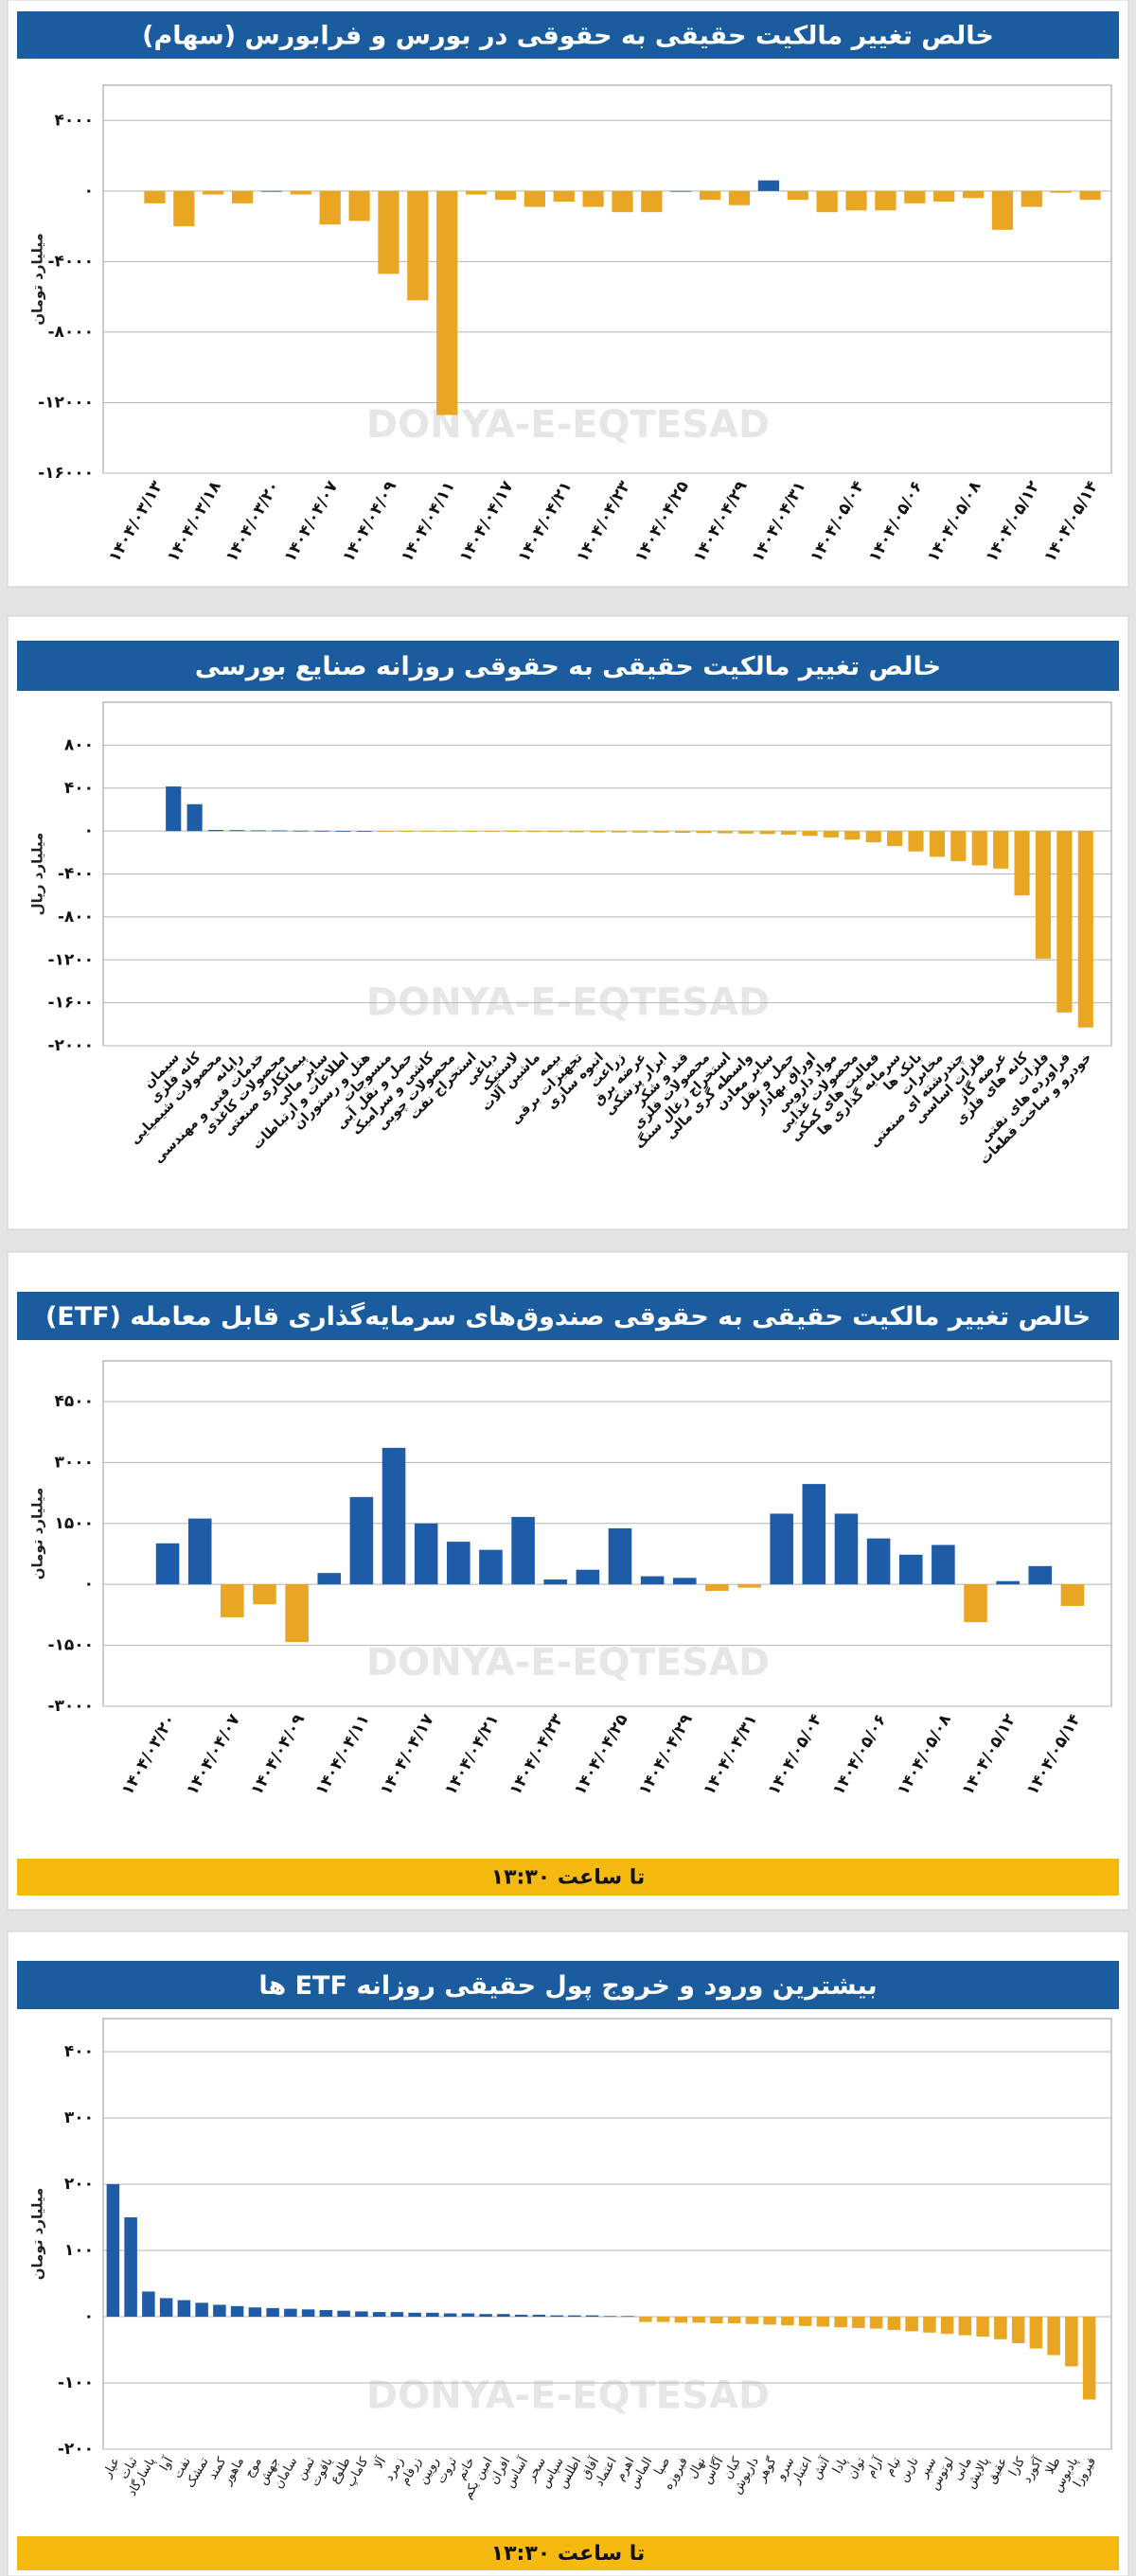  I want to click on y-tick-label: -۱۶۰۰۰, so click(66, 473).